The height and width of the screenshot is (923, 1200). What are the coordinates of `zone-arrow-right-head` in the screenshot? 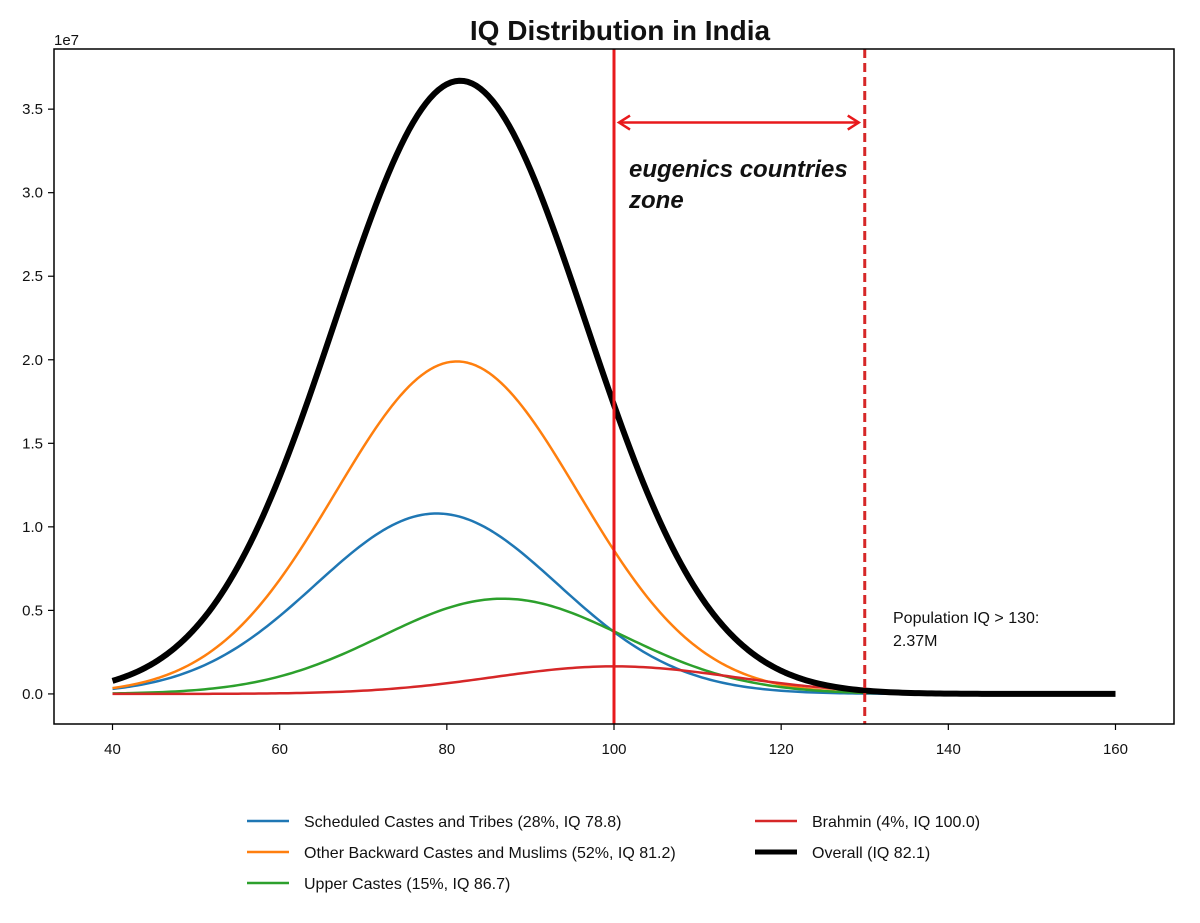 It's located at (854, 122).